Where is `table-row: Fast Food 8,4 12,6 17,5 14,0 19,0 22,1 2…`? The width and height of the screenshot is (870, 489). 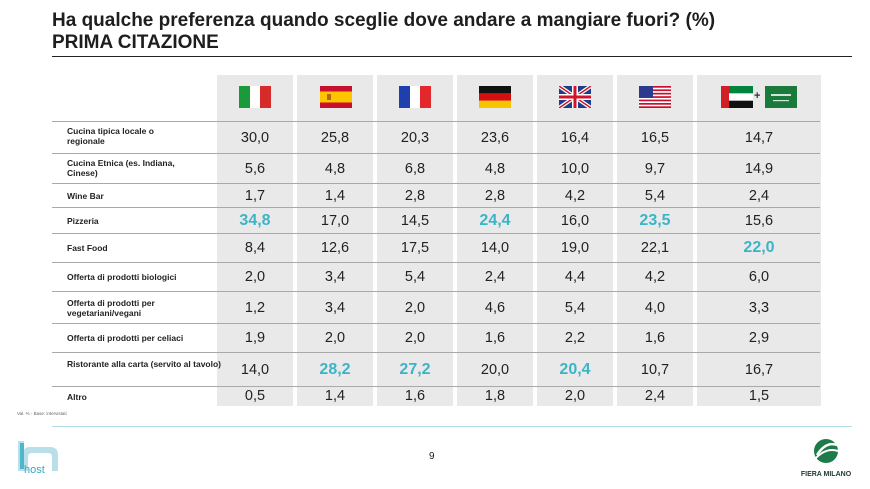
table-row: Fast Food 8,4 12,6 17,5 14,0 19,0 22,1 2… is located at coordinates (436, 248).